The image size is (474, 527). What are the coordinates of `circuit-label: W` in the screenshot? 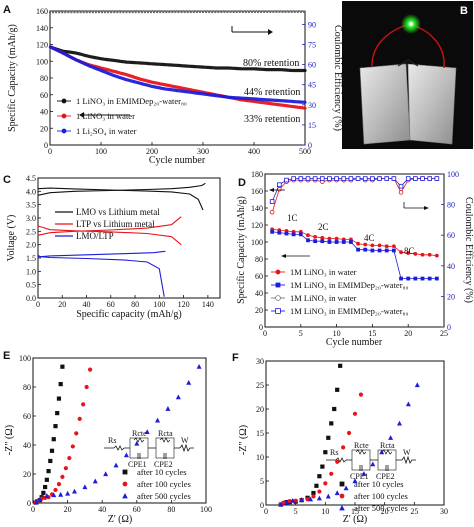 It's located at (407, 452).